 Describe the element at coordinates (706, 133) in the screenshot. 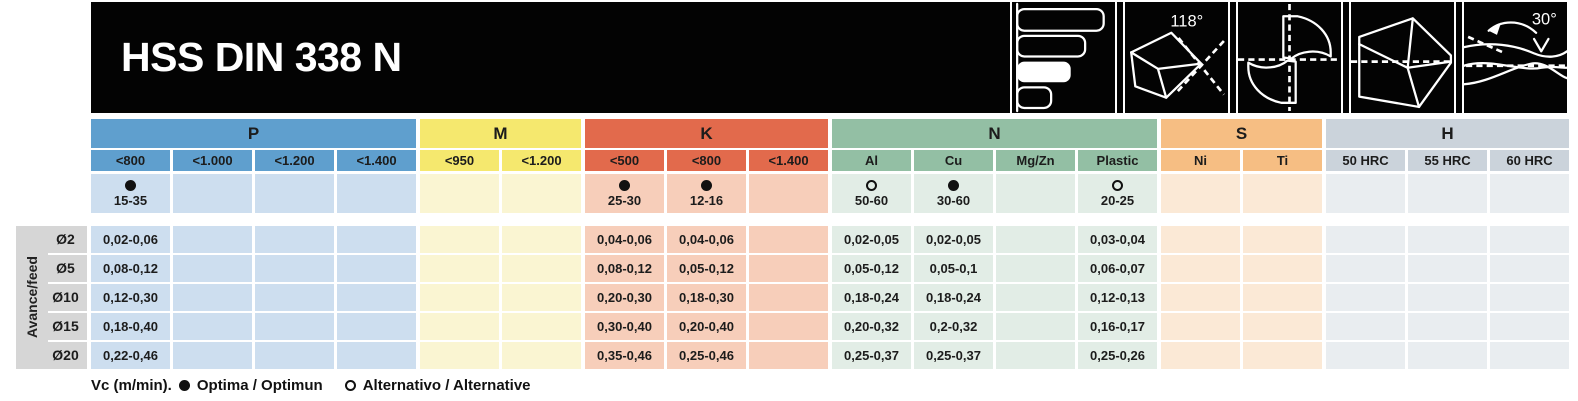

I see `material-group-k: K` at that location.